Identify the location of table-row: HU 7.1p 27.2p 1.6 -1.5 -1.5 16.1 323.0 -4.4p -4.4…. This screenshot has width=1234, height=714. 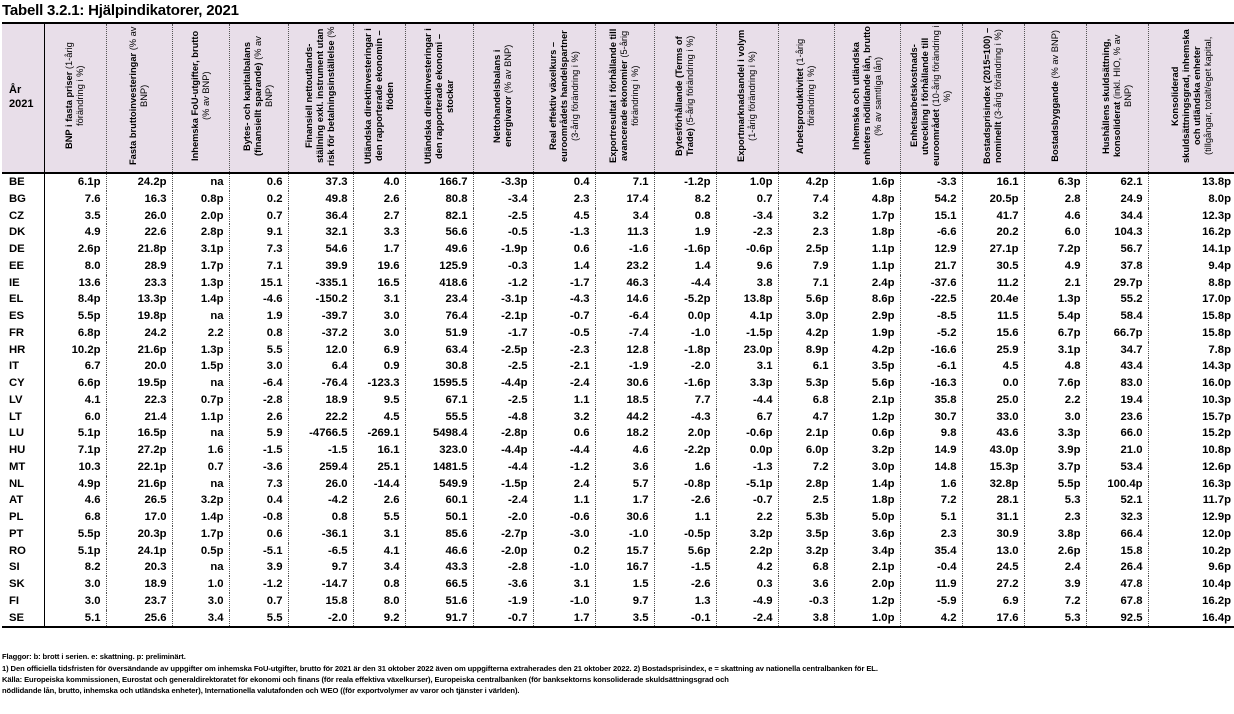
(618, 450).